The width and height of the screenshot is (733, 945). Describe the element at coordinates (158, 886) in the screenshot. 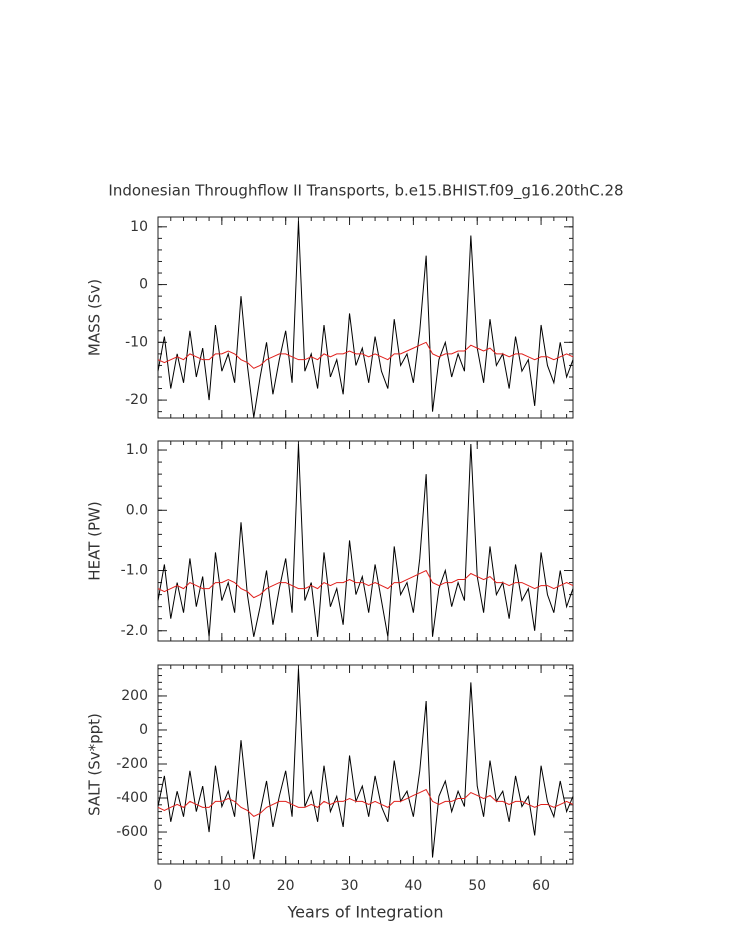

I see `x-tick-label: 0` at that location.